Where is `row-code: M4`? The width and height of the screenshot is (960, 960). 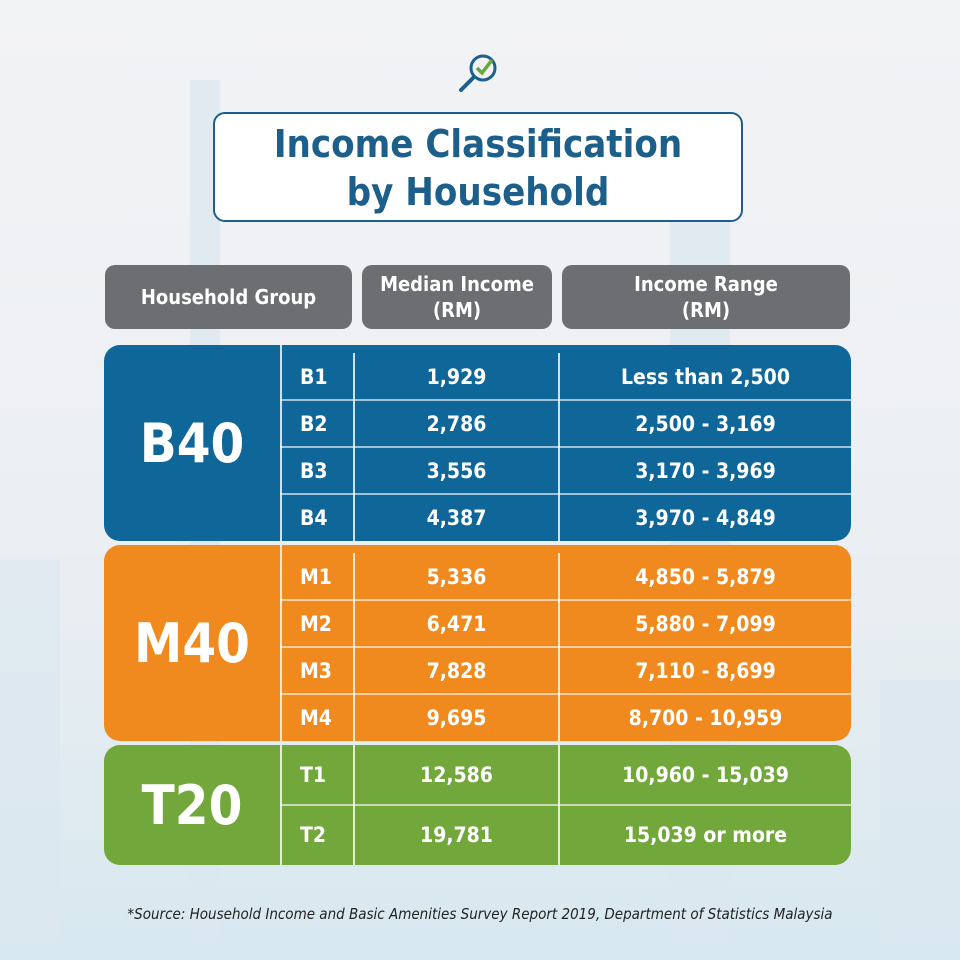 row-code: M4 is located at coordinates (317, 717).